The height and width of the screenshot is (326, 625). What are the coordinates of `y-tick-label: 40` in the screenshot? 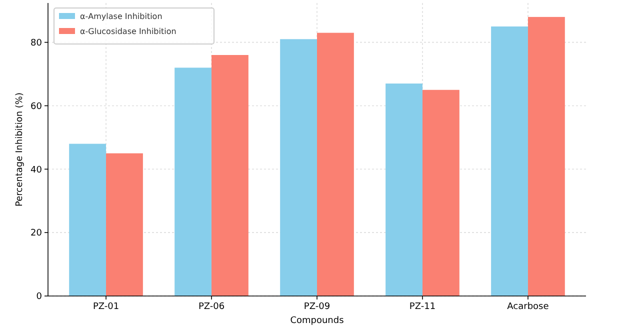 It's located at (36, 170).